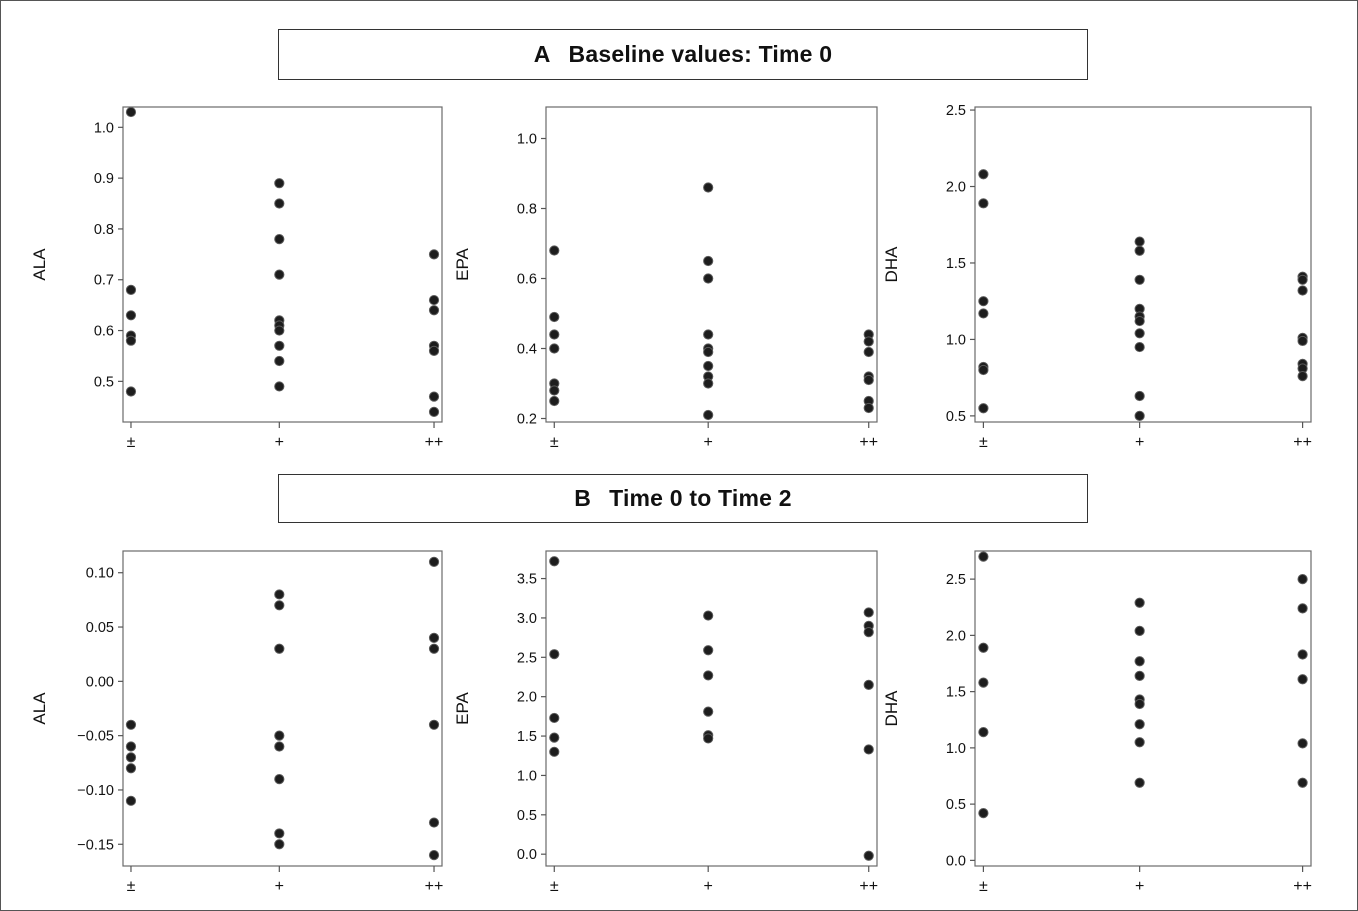 The image size is (1358, 911). What do you see at coordinates (956, 580) in the screenshot?
I see `y-tick-label: 2.5` at bounding box center [956, 580].